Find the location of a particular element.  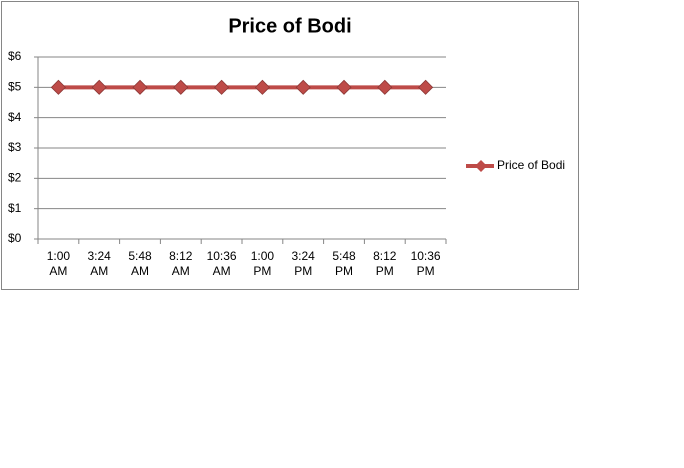

x-tick-label: 8:12 AM is located at coordinates (181, 263).